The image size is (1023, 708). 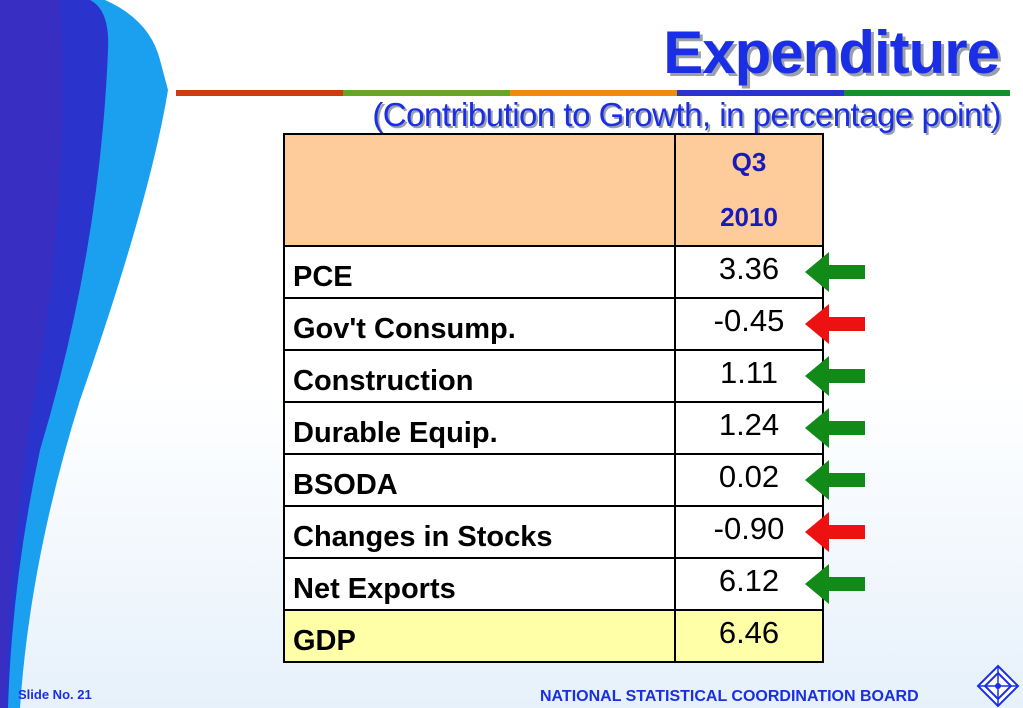 I want to click on table-row: Gov't Consump. -0.45, so click(x=553, y=324).